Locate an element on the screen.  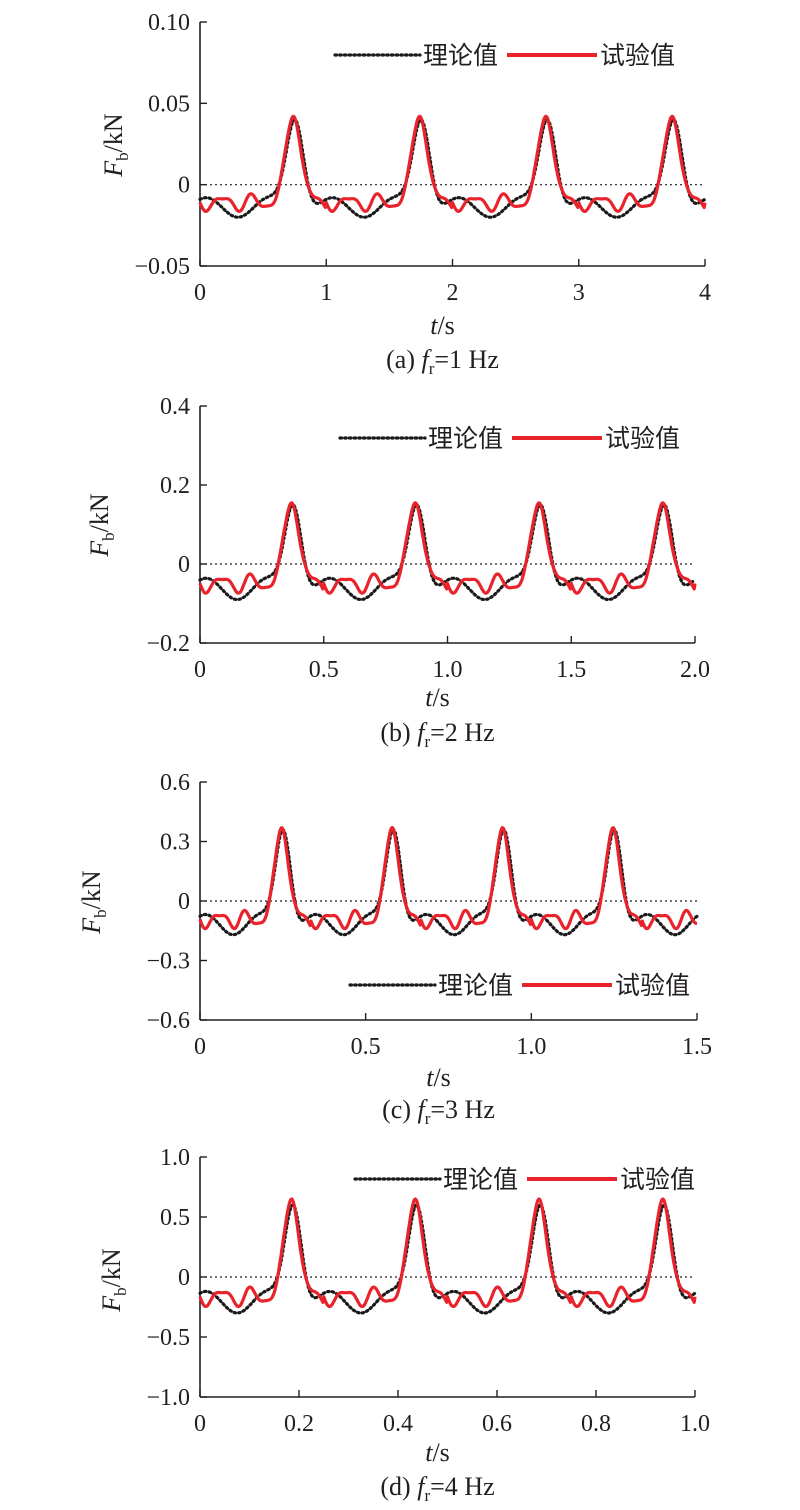
y-tick-label: −0.3 is located at coordinates (168, 962).